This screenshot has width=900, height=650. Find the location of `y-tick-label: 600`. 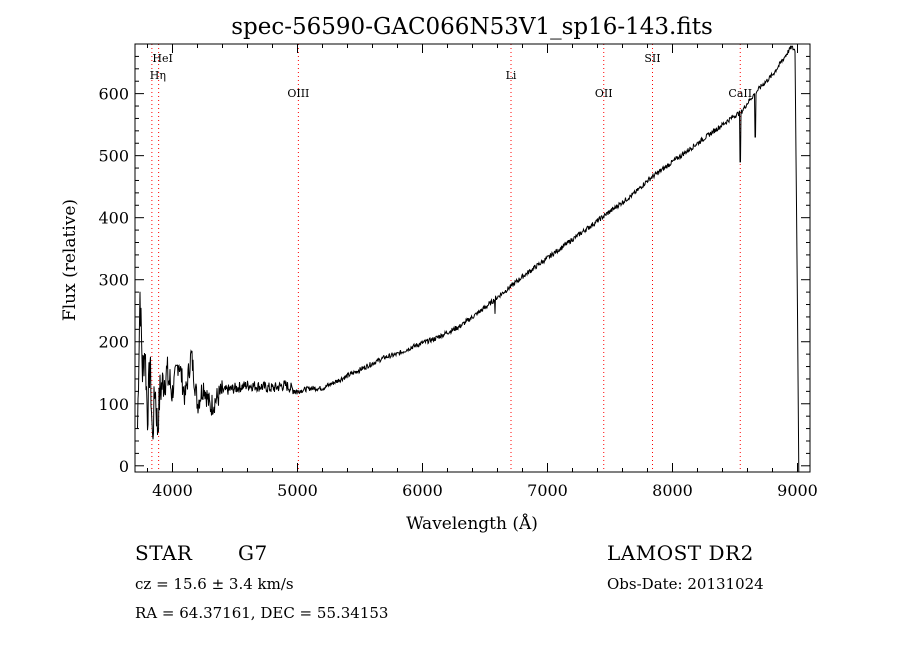

y-tick-label: 600 is located at coordinates (113, 94).